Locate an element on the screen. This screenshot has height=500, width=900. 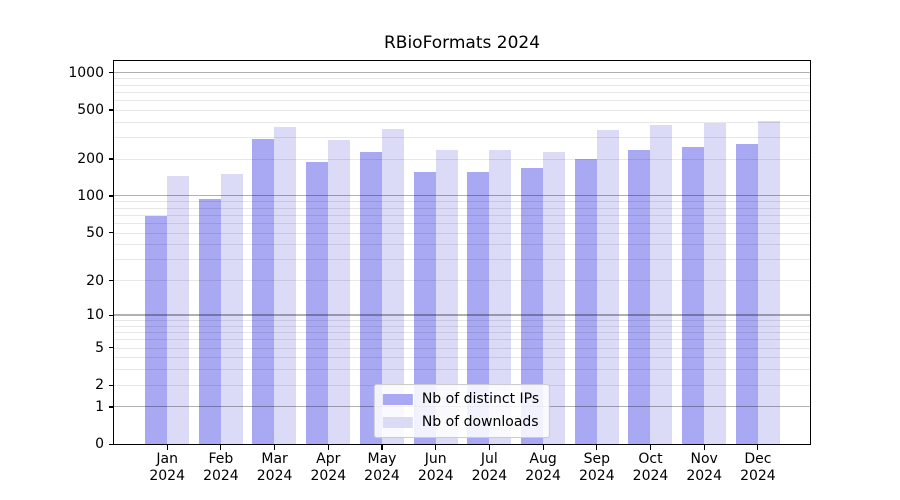
bar-downloads-sep is located at coordinates (607, 287).